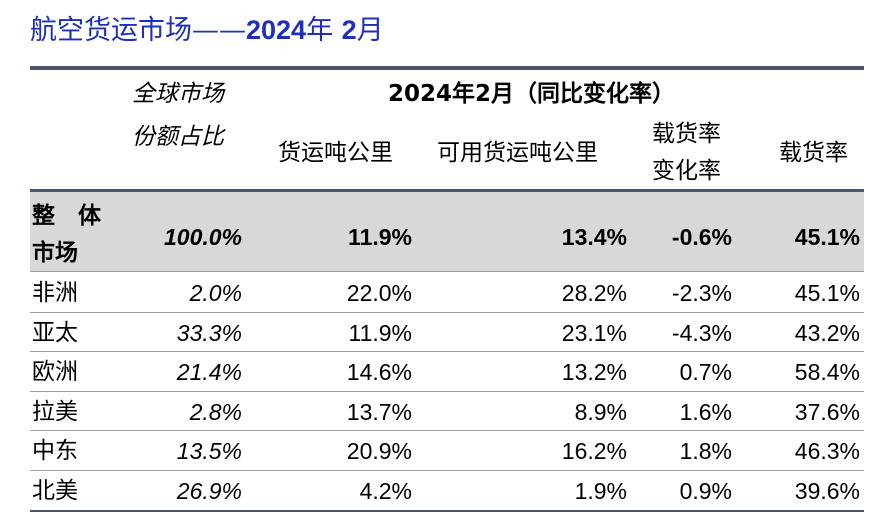  I want to click on title-suffix: 月, so click(370, 30).